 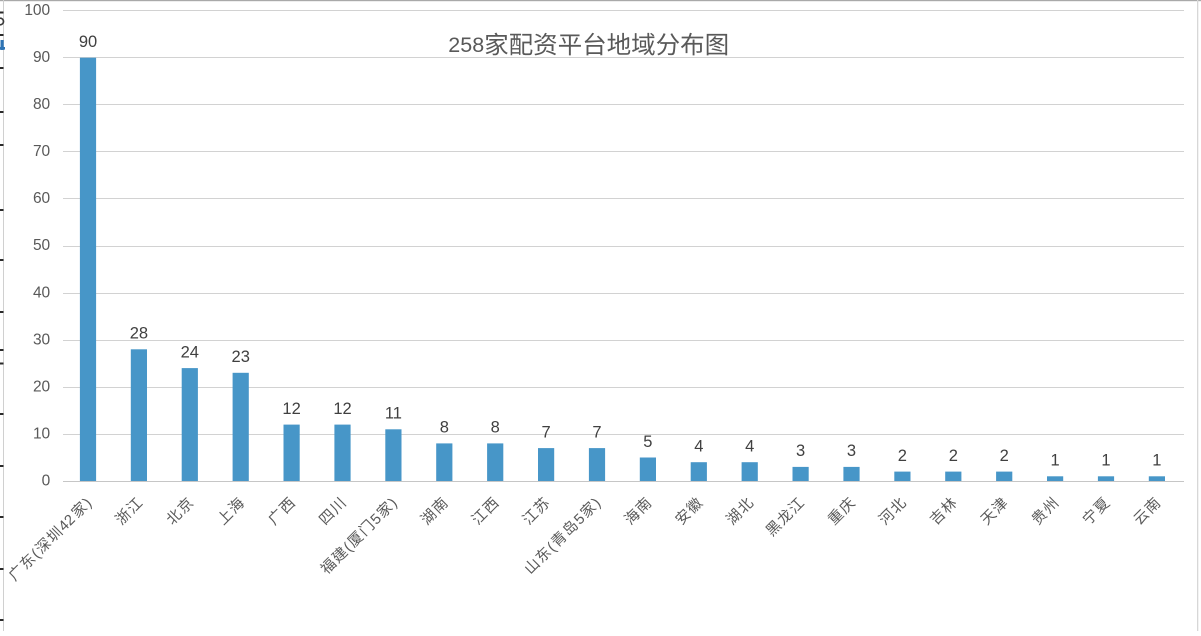 I want to click on svg-text: 80, so click(x=42, y=104).